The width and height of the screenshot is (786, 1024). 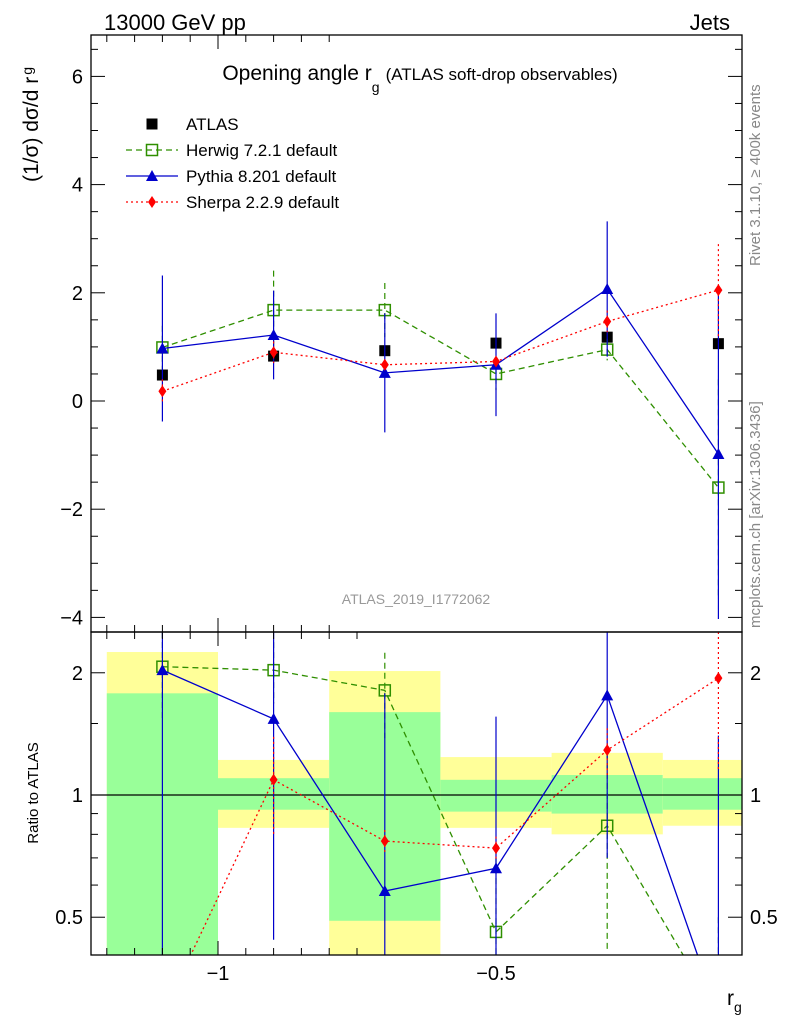 What do you see at coordinates (212, 124) in the screenshot?
I see `legend-label-atlas: ATLAS` at bounding box center [212, 124].